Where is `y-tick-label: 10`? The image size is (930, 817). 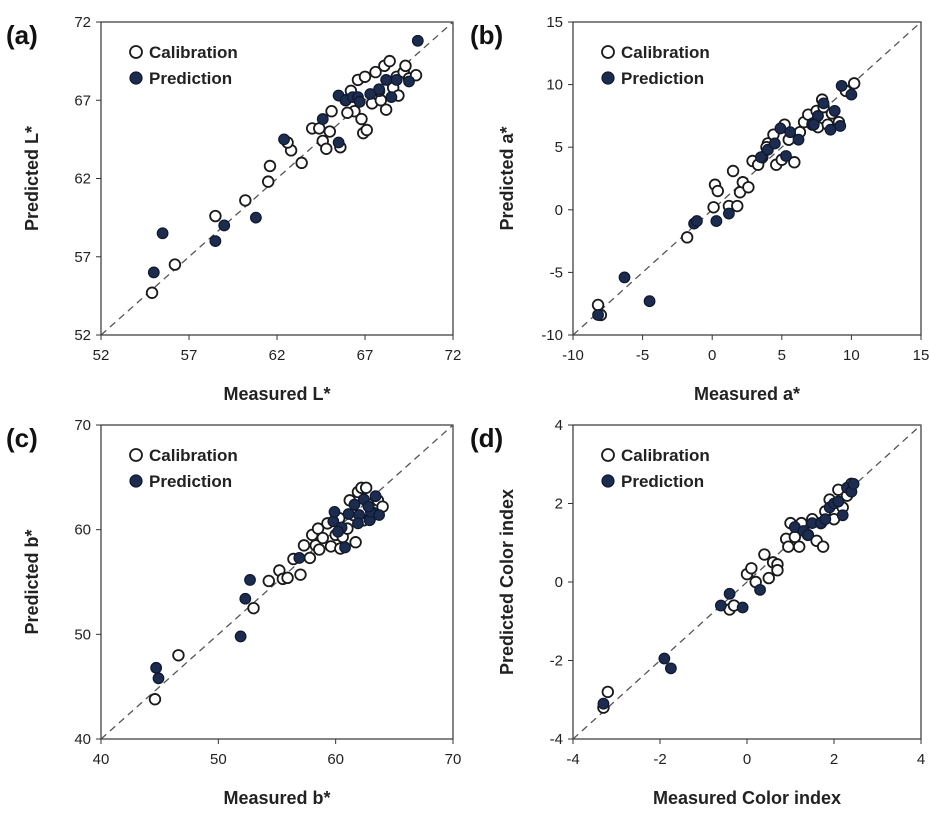 y-tick-label: 10 is located at coordinates (554, 85).